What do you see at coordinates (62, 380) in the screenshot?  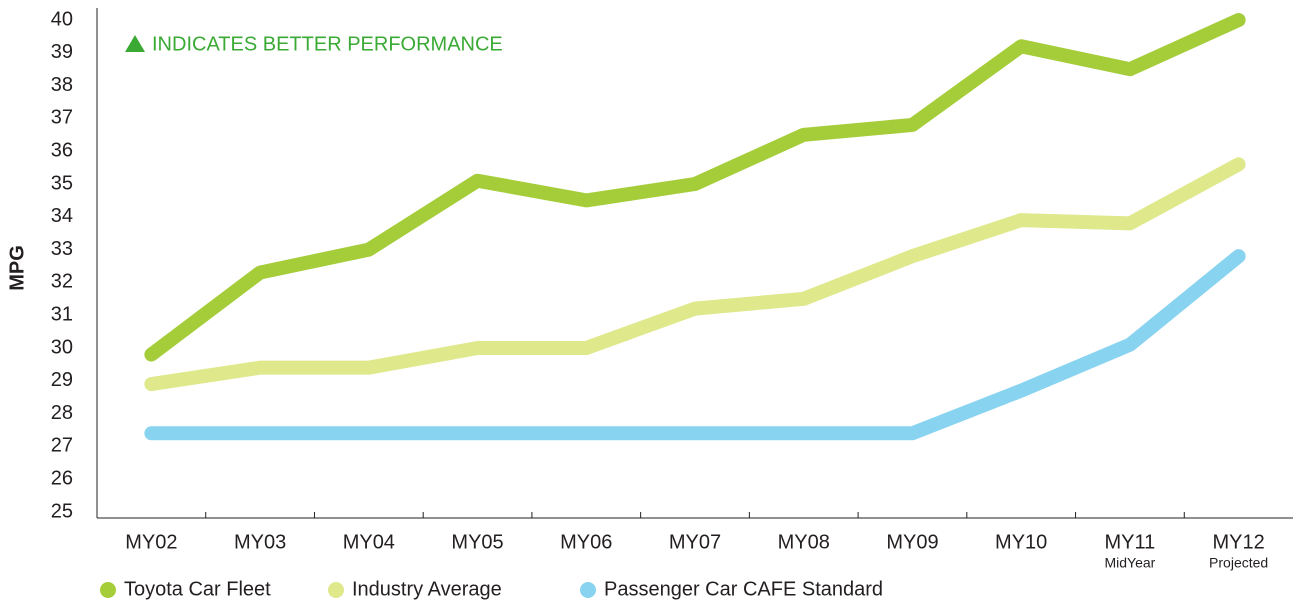 I see `y-tick-label: 29` at bounding box center [62, 380].